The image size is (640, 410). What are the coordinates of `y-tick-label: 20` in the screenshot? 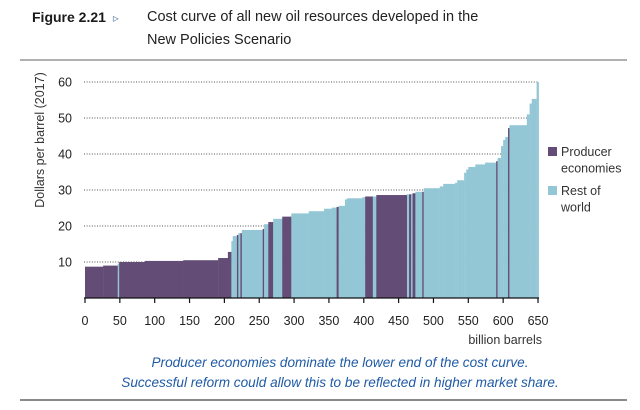 It's located at (65, 227).